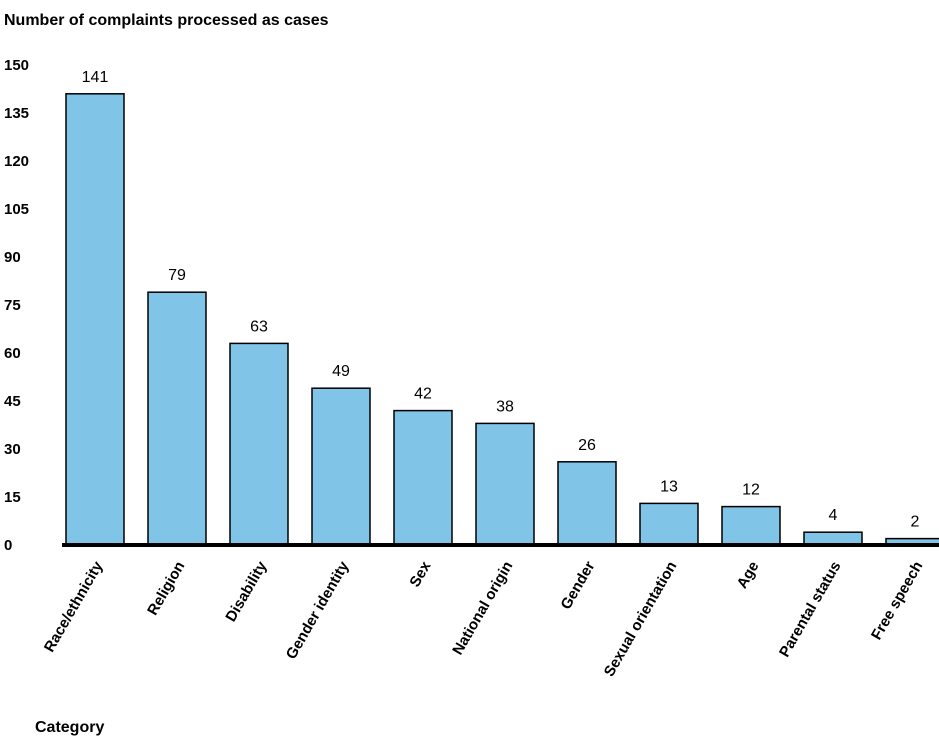  Describe the element at coordinates (12, 497) in the screenshot. I see `y-tick-label: 15` at that location.